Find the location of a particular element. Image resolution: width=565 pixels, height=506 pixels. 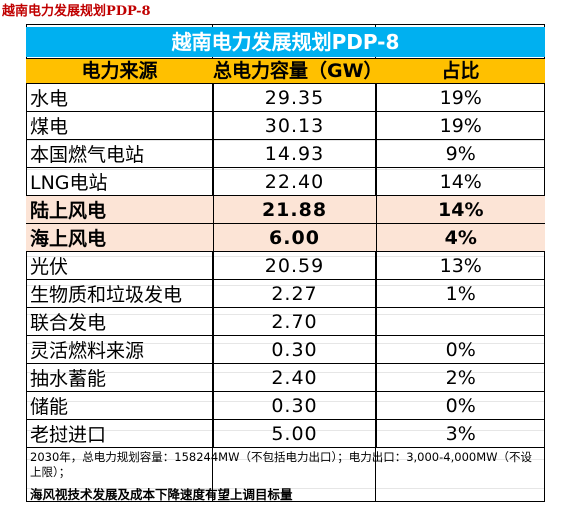

table-row: 海上风电 6.00 4% is located at coordinates (285, 237).